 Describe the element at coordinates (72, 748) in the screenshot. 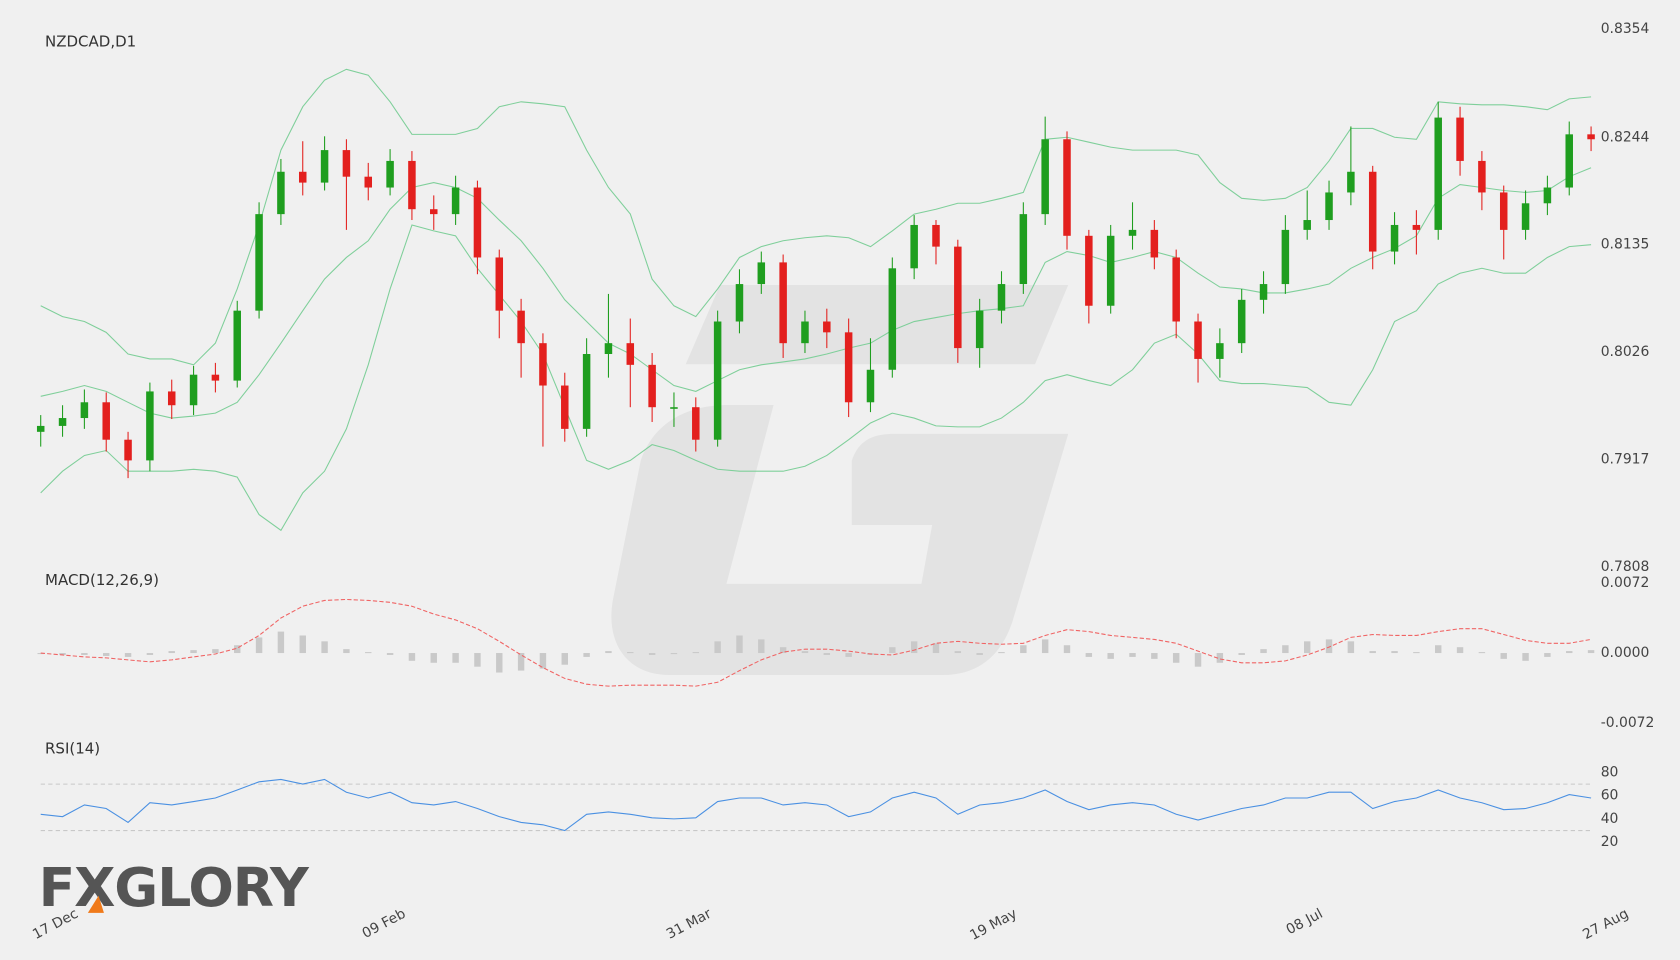

I see `panel-title: RSI(14)` at that location.